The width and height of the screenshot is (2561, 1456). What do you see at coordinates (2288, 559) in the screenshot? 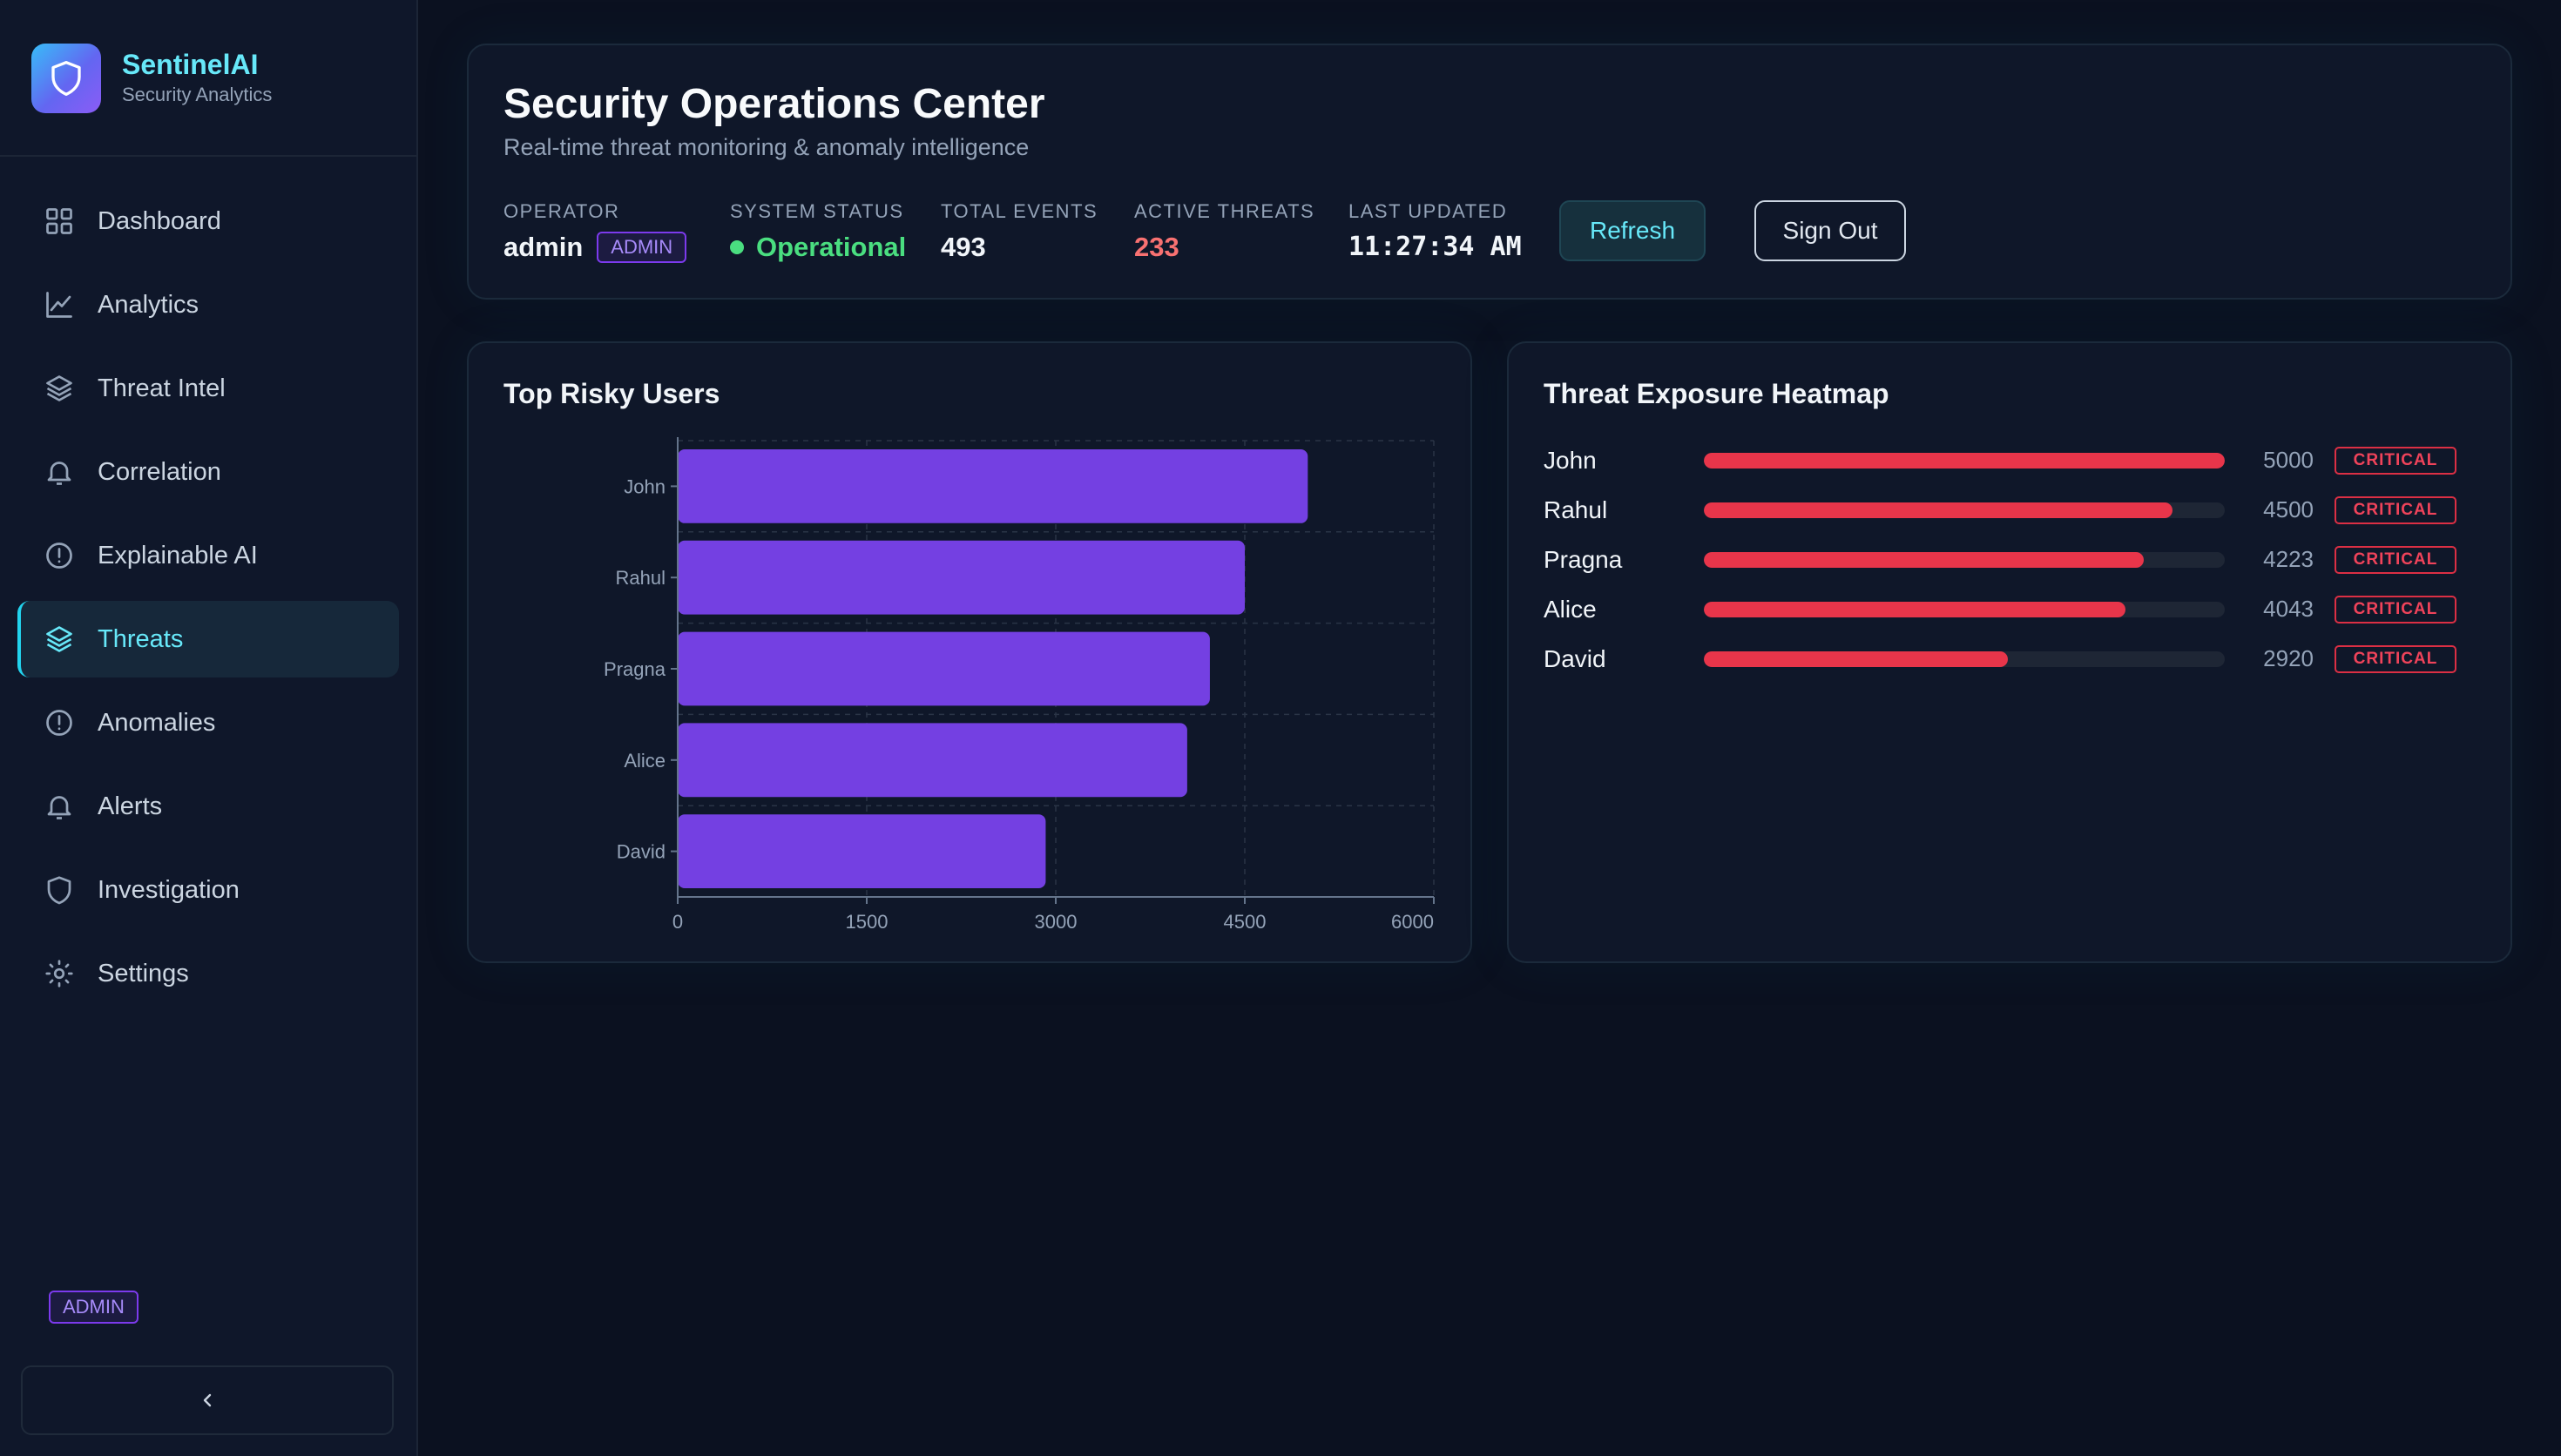
I see `heatmap-score: 4223` at bounding box center [2288, 559].